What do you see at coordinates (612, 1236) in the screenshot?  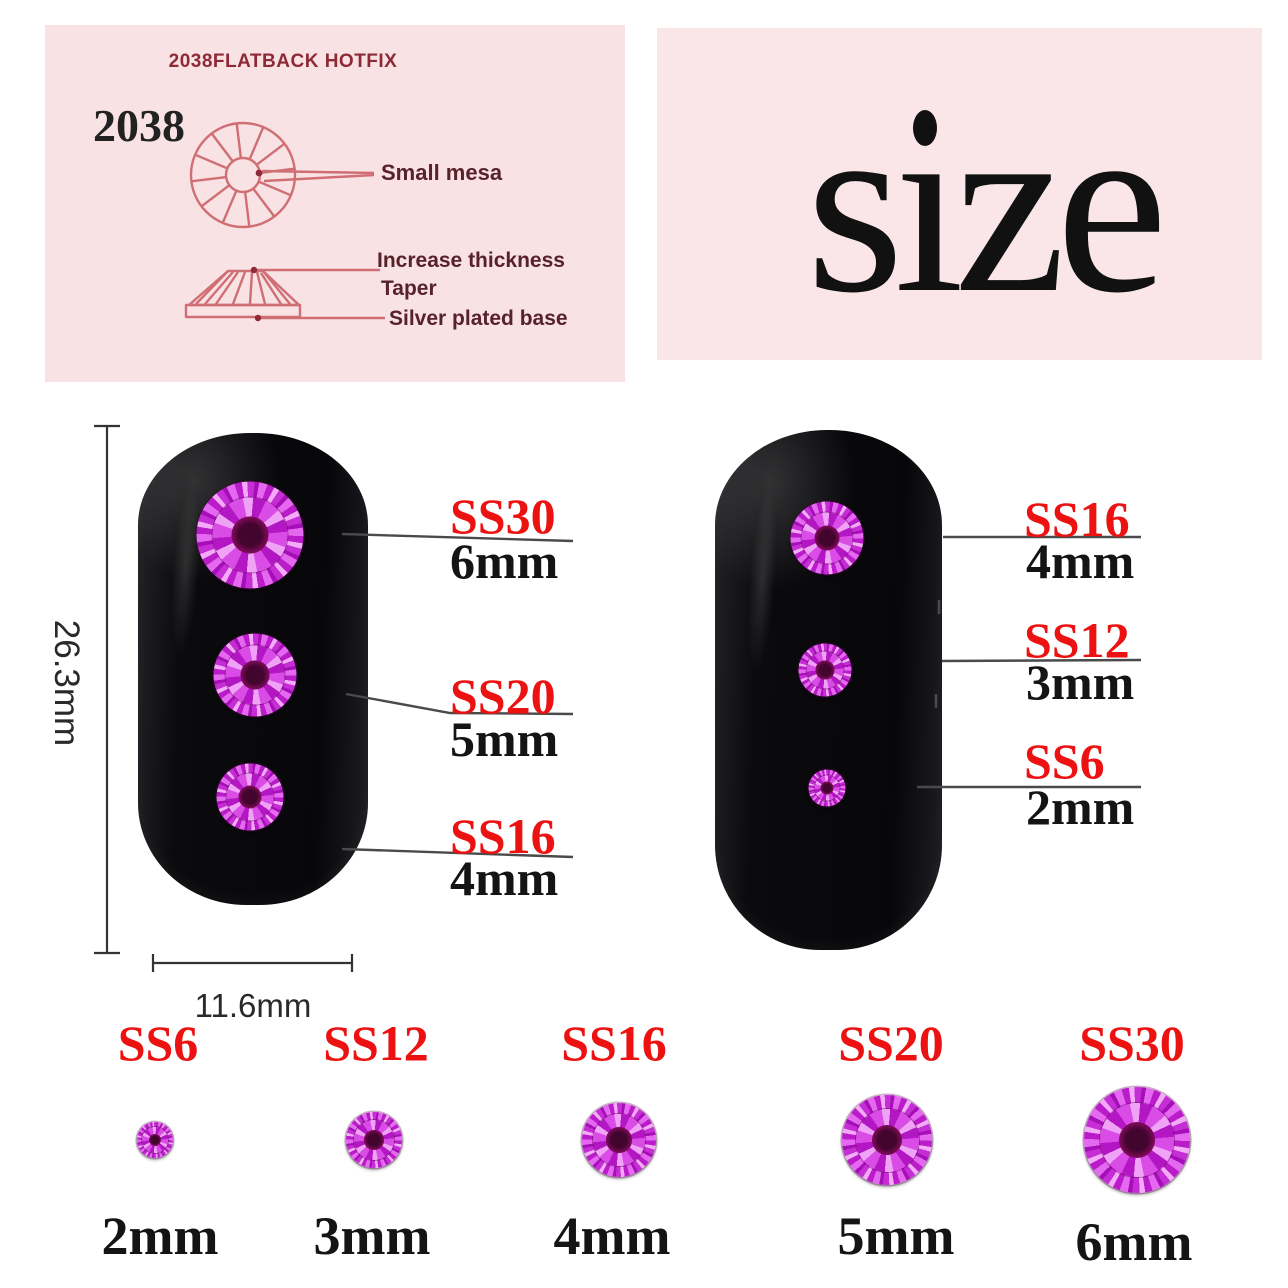 I see `row-mm-4mm: 4mm` at bounding box center [612, 1236].